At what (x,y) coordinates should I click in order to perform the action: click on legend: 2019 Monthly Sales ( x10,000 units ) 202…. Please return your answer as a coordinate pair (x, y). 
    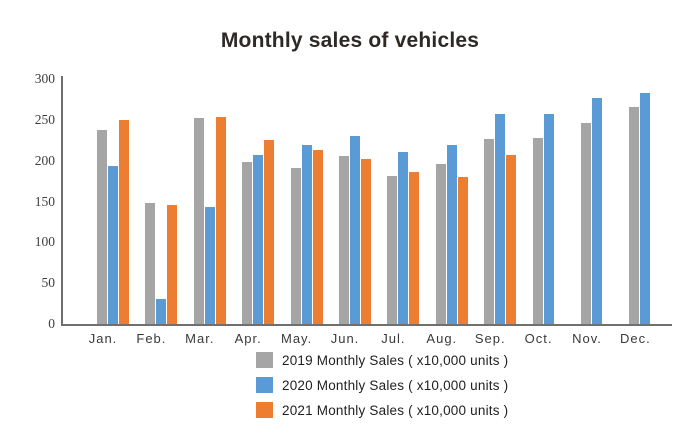
    Looking at the image, I should click on (382, 385).